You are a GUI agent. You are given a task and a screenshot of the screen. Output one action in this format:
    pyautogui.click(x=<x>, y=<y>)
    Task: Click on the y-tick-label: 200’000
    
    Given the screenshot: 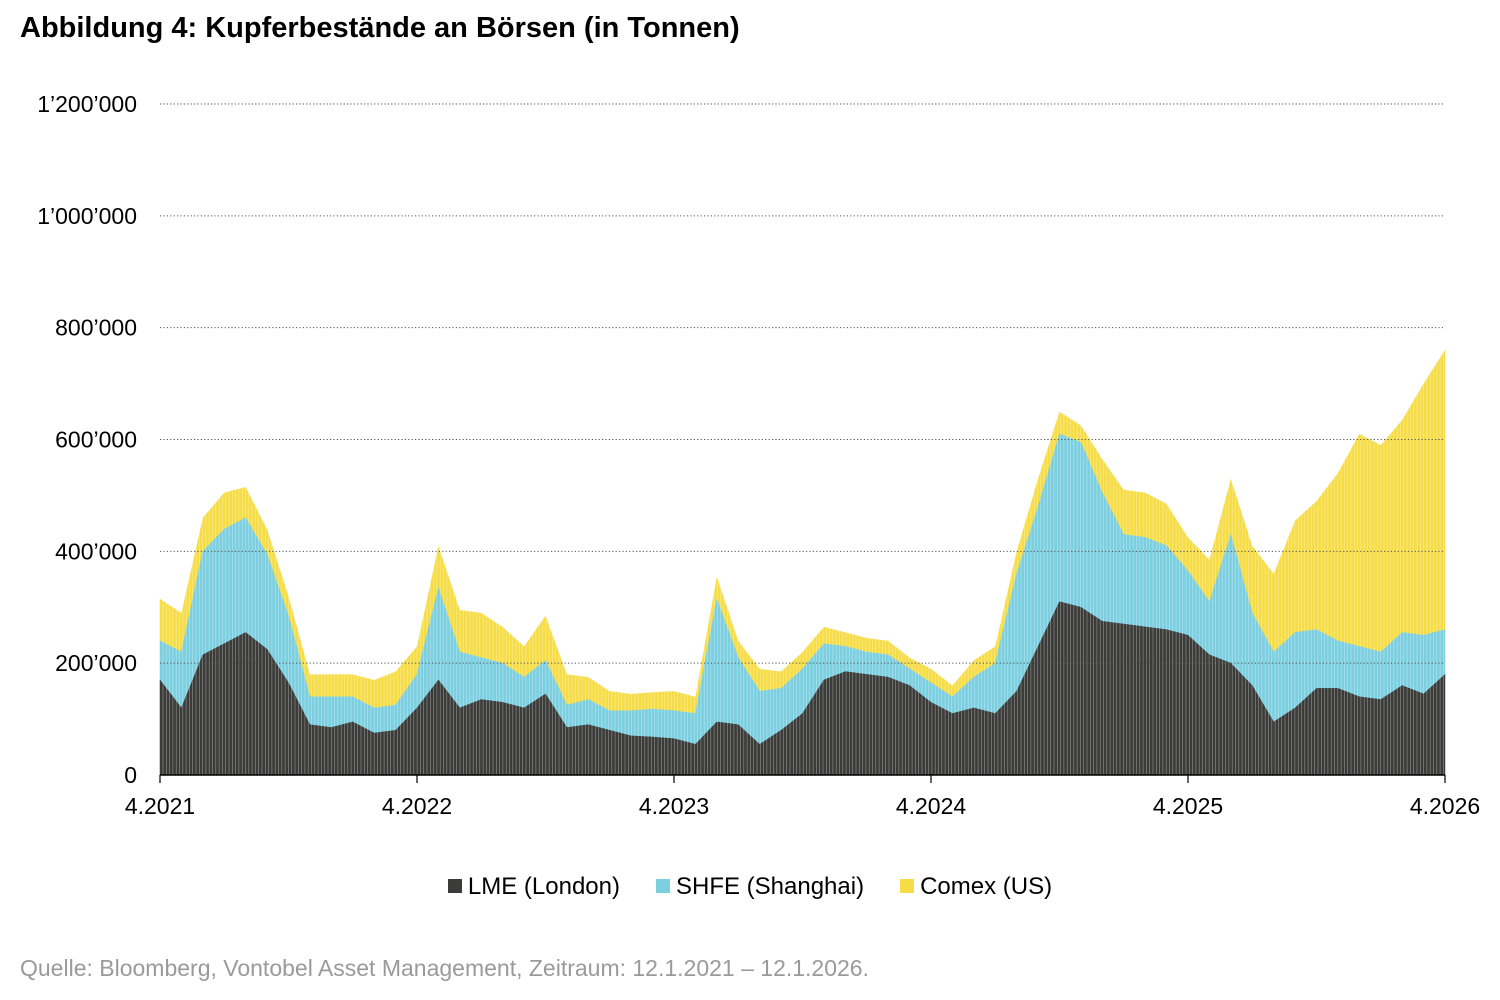 What is the action you would take?
    pyautogui.click(x=96, y=663)
    